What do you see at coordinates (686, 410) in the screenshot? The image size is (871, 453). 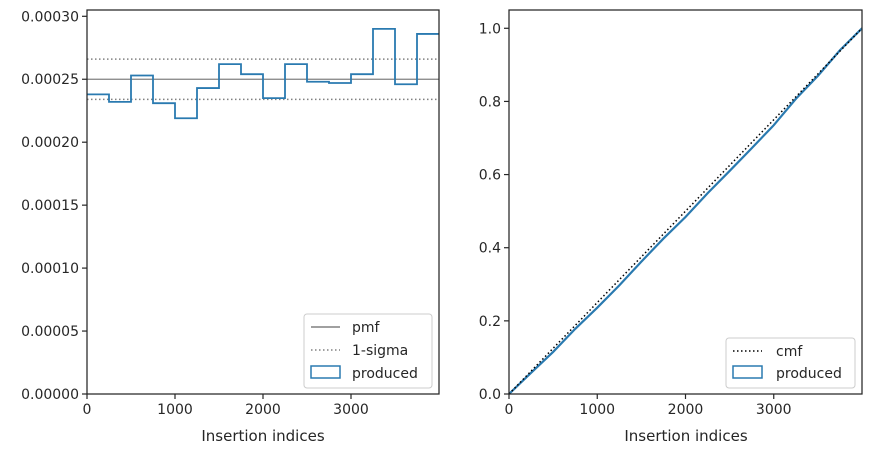 I see `cmf-x-tick-label: 2000` at bounding box center [686, 410].